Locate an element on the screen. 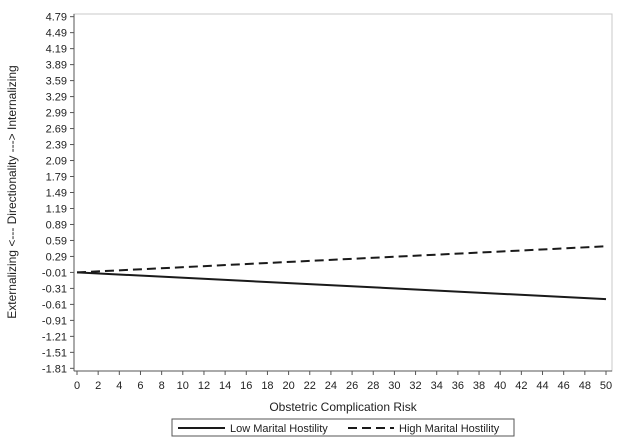  y-tick-label: 1.19 is located at coordinates (56, 209).